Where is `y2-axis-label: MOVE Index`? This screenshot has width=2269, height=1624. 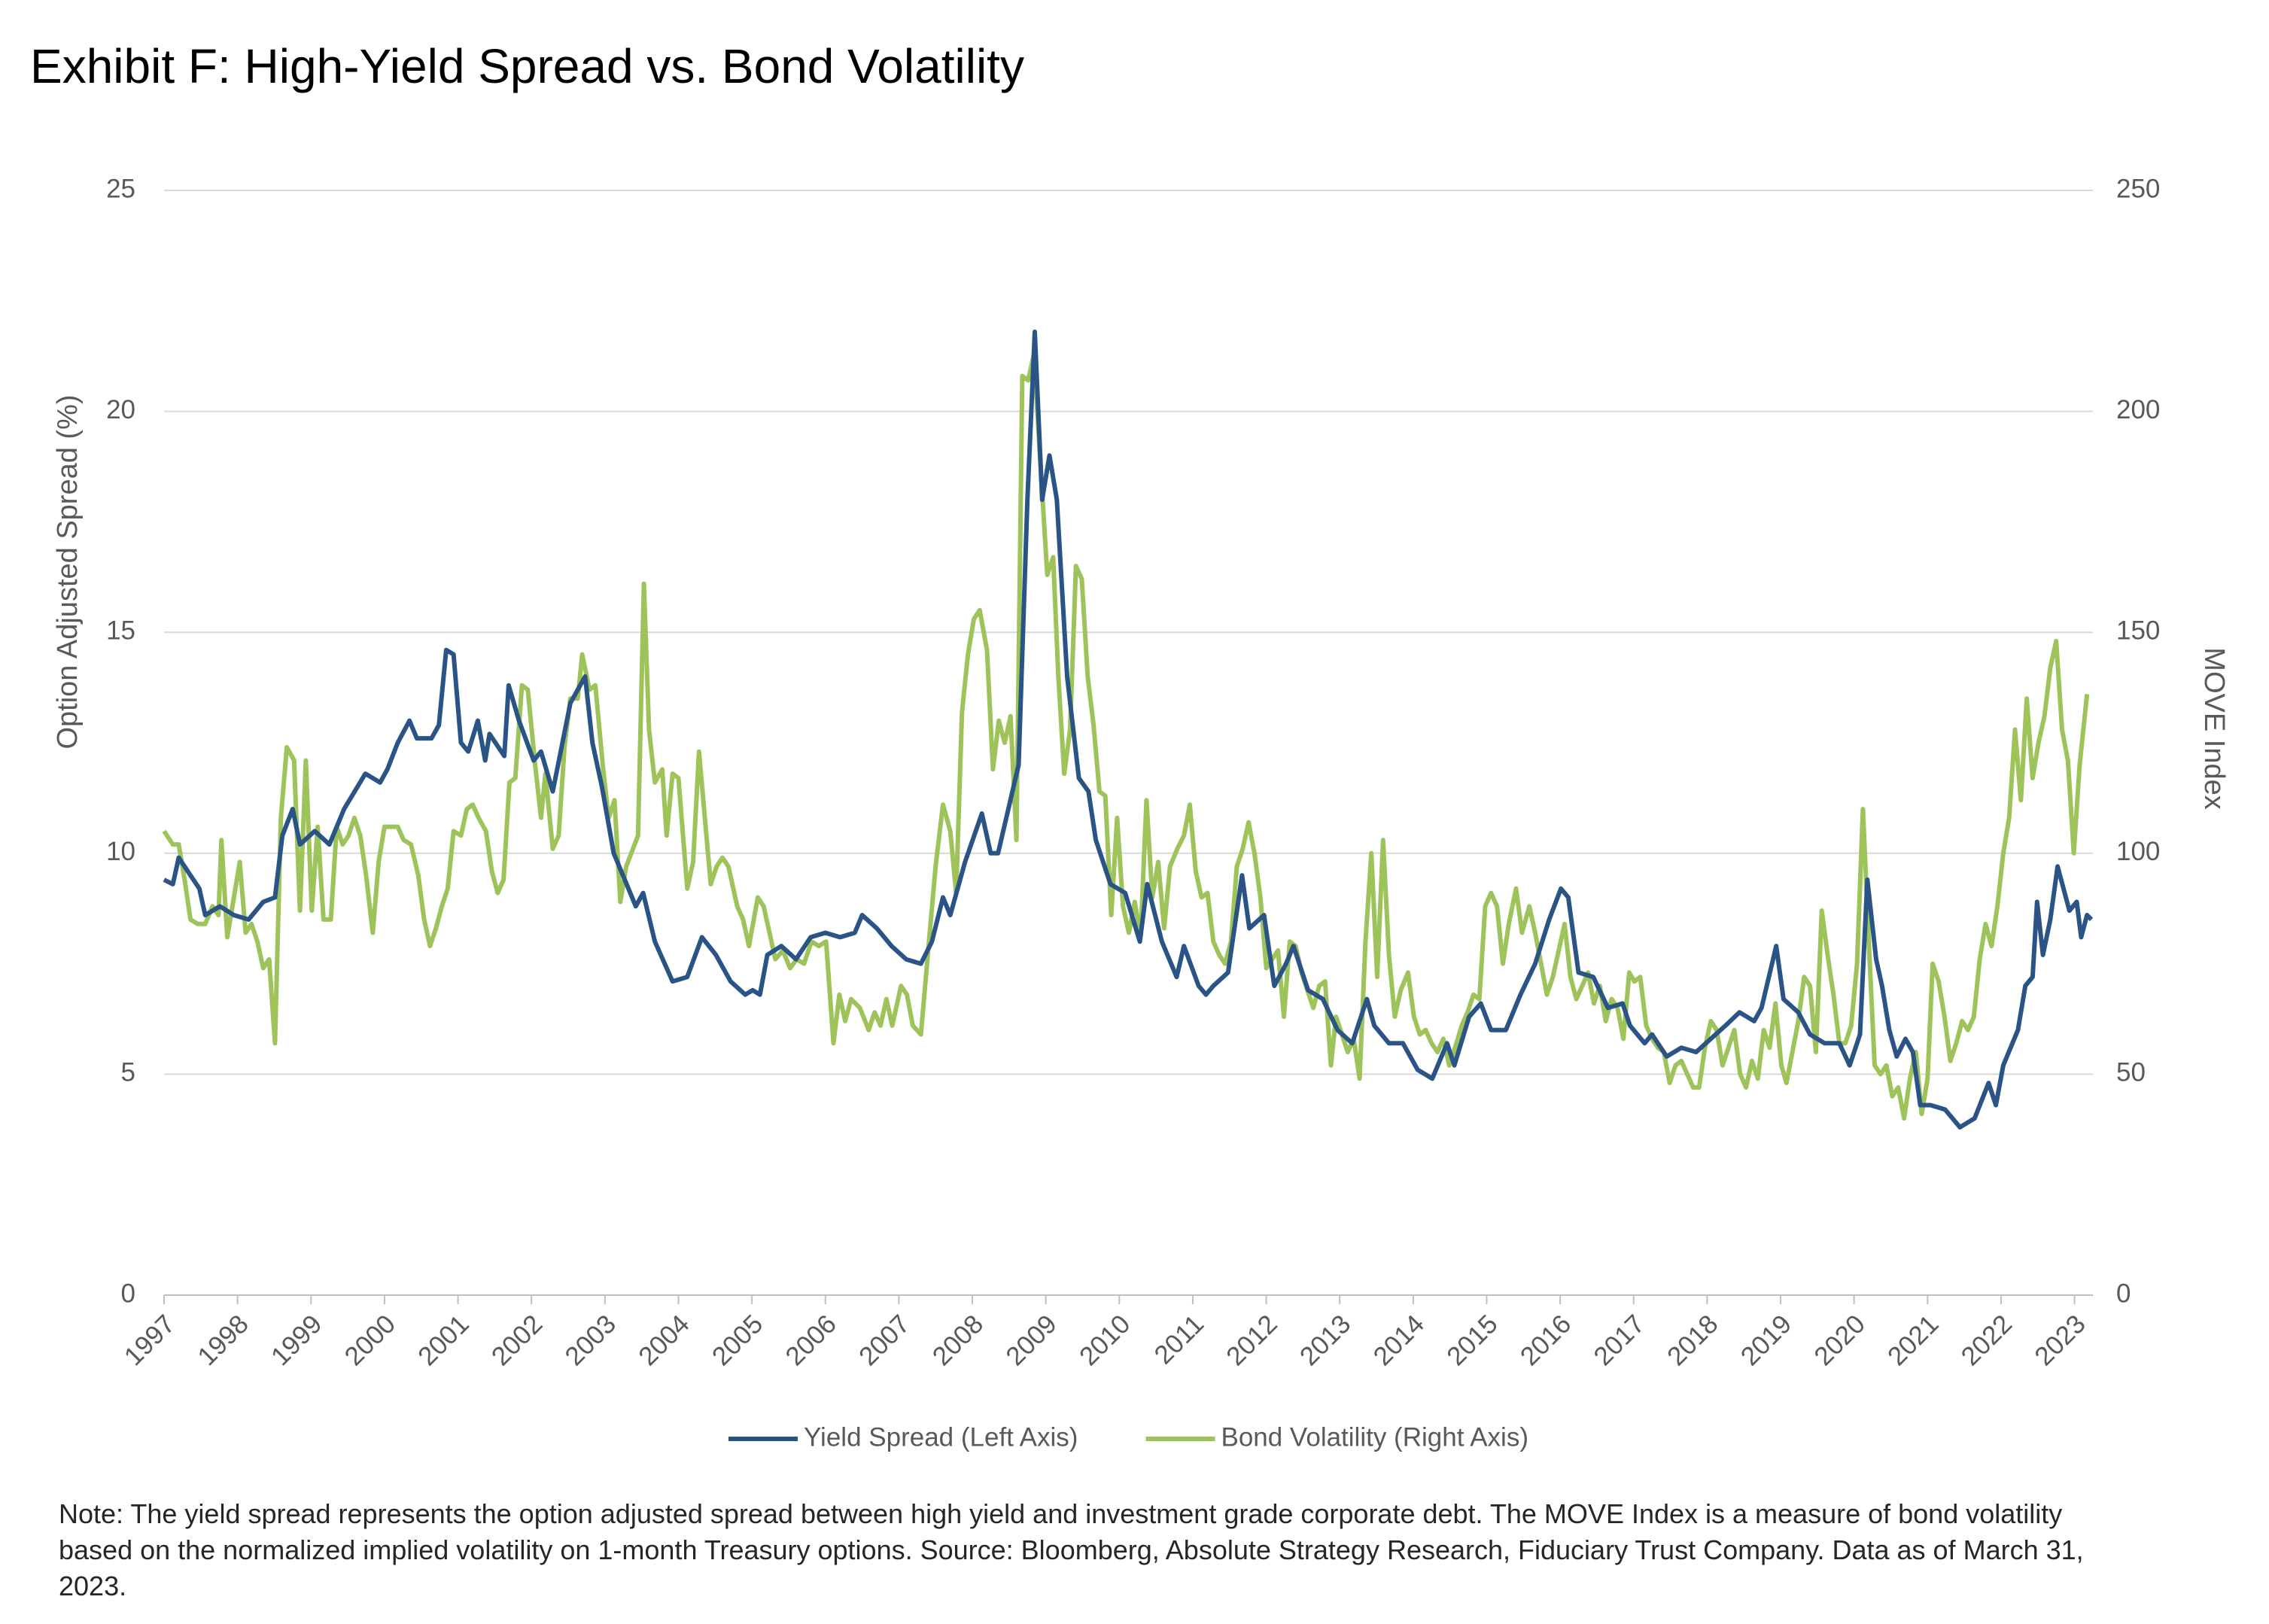 y2-axis-label: MOVE Index is located at coordinates (2214, 728).